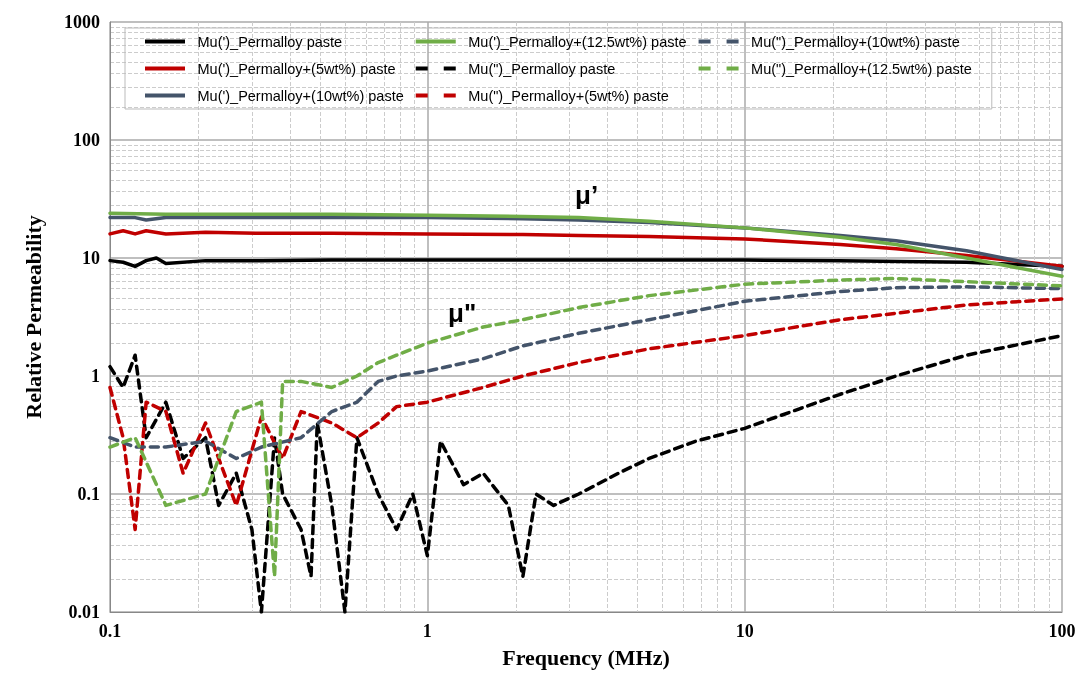 The height and width of the screenshot is (679, 1090). What do you see at coordinates (1062, 631) in the screenshot?
I see `x-tick-label: 100` at bounding box center [1062, 631].